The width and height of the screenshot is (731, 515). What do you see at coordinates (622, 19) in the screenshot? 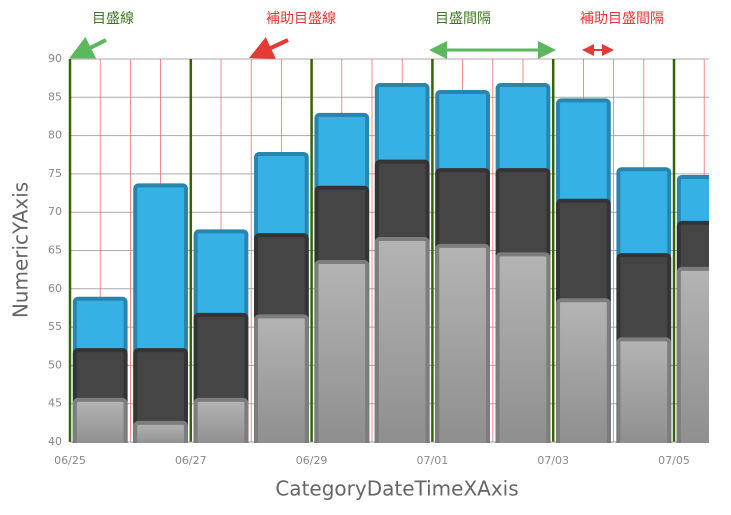
I see `annotation: 補助目盛間隔` at bounding box center [622, 19].